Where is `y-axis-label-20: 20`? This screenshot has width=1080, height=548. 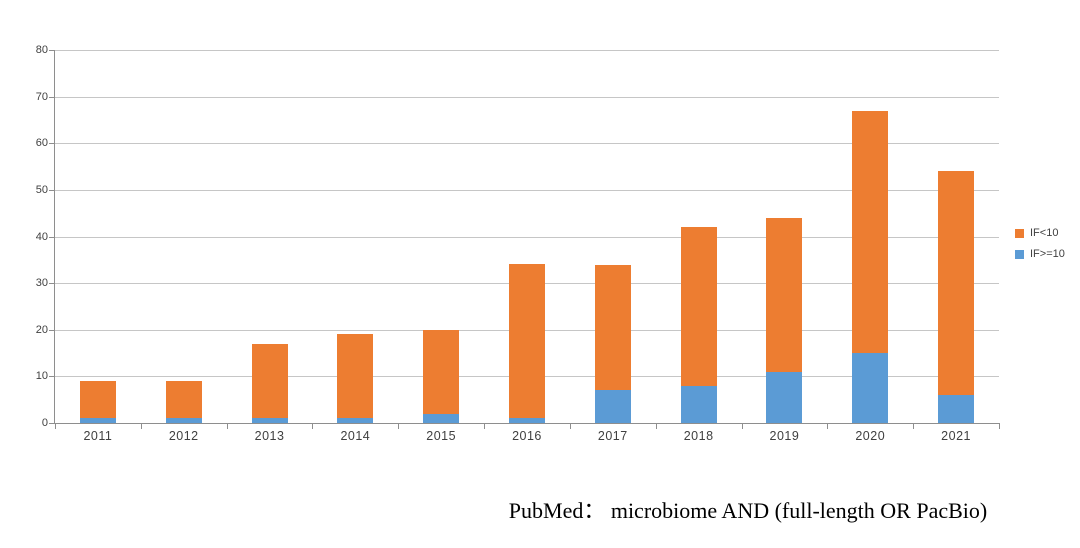
y-axis-label-20: 20 is located at coordinates (41, 329).